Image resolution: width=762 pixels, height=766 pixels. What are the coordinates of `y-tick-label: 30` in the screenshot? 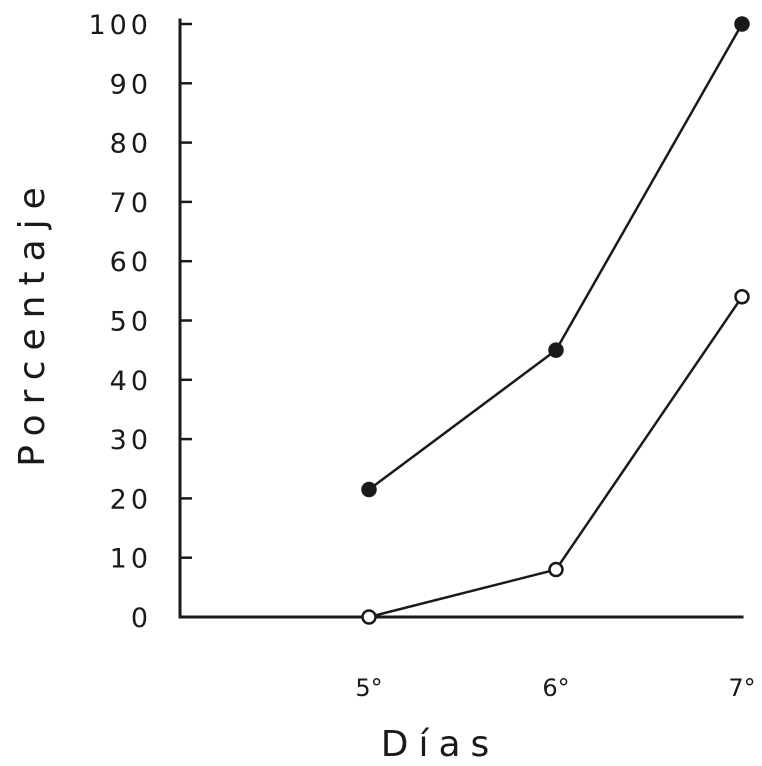 It's located at (131, 440).